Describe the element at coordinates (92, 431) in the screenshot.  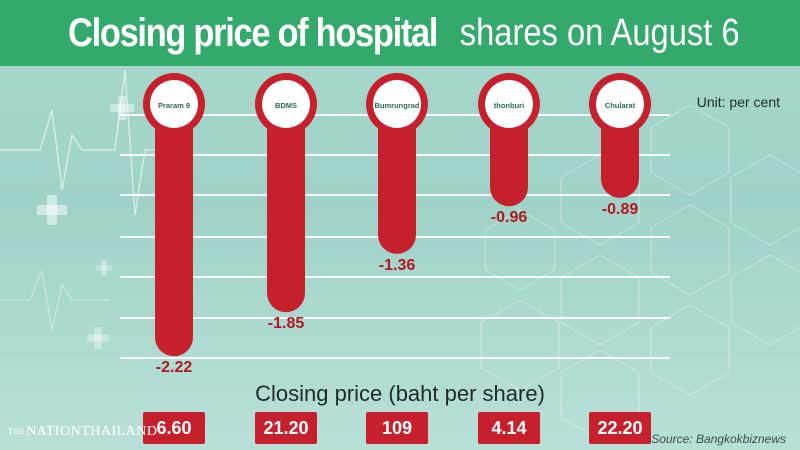
I see `brand-name: NATIONTHAILAND` at that location.